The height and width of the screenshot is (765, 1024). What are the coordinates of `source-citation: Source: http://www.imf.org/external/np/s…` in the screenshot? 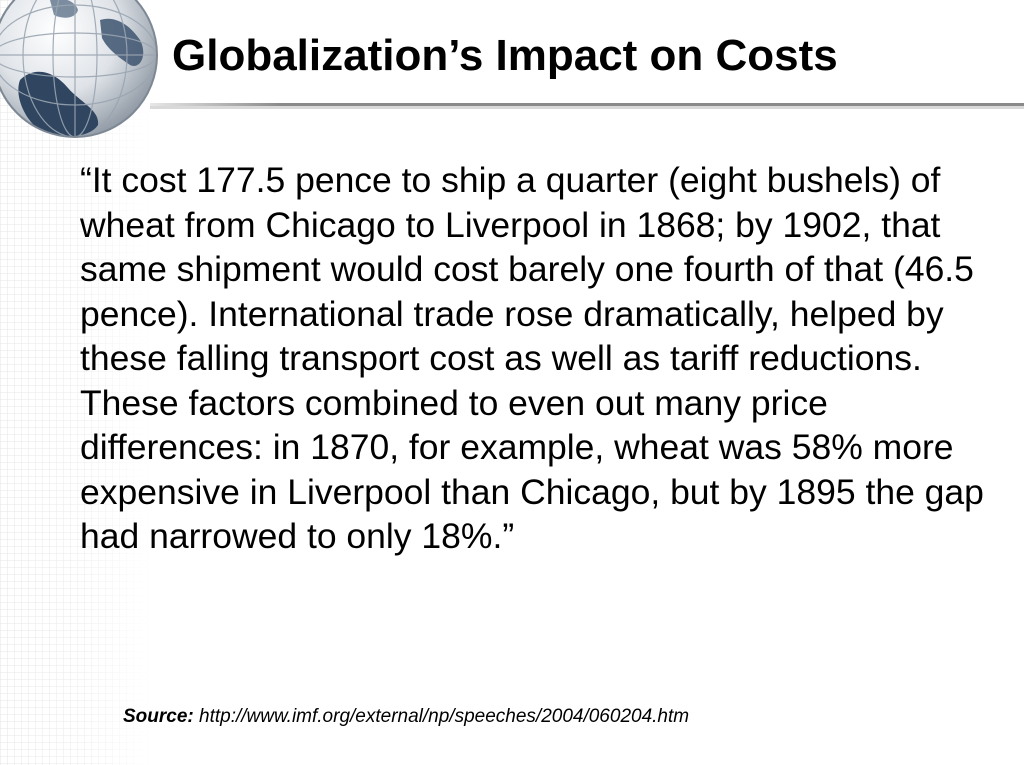 It's located at (406, 717).